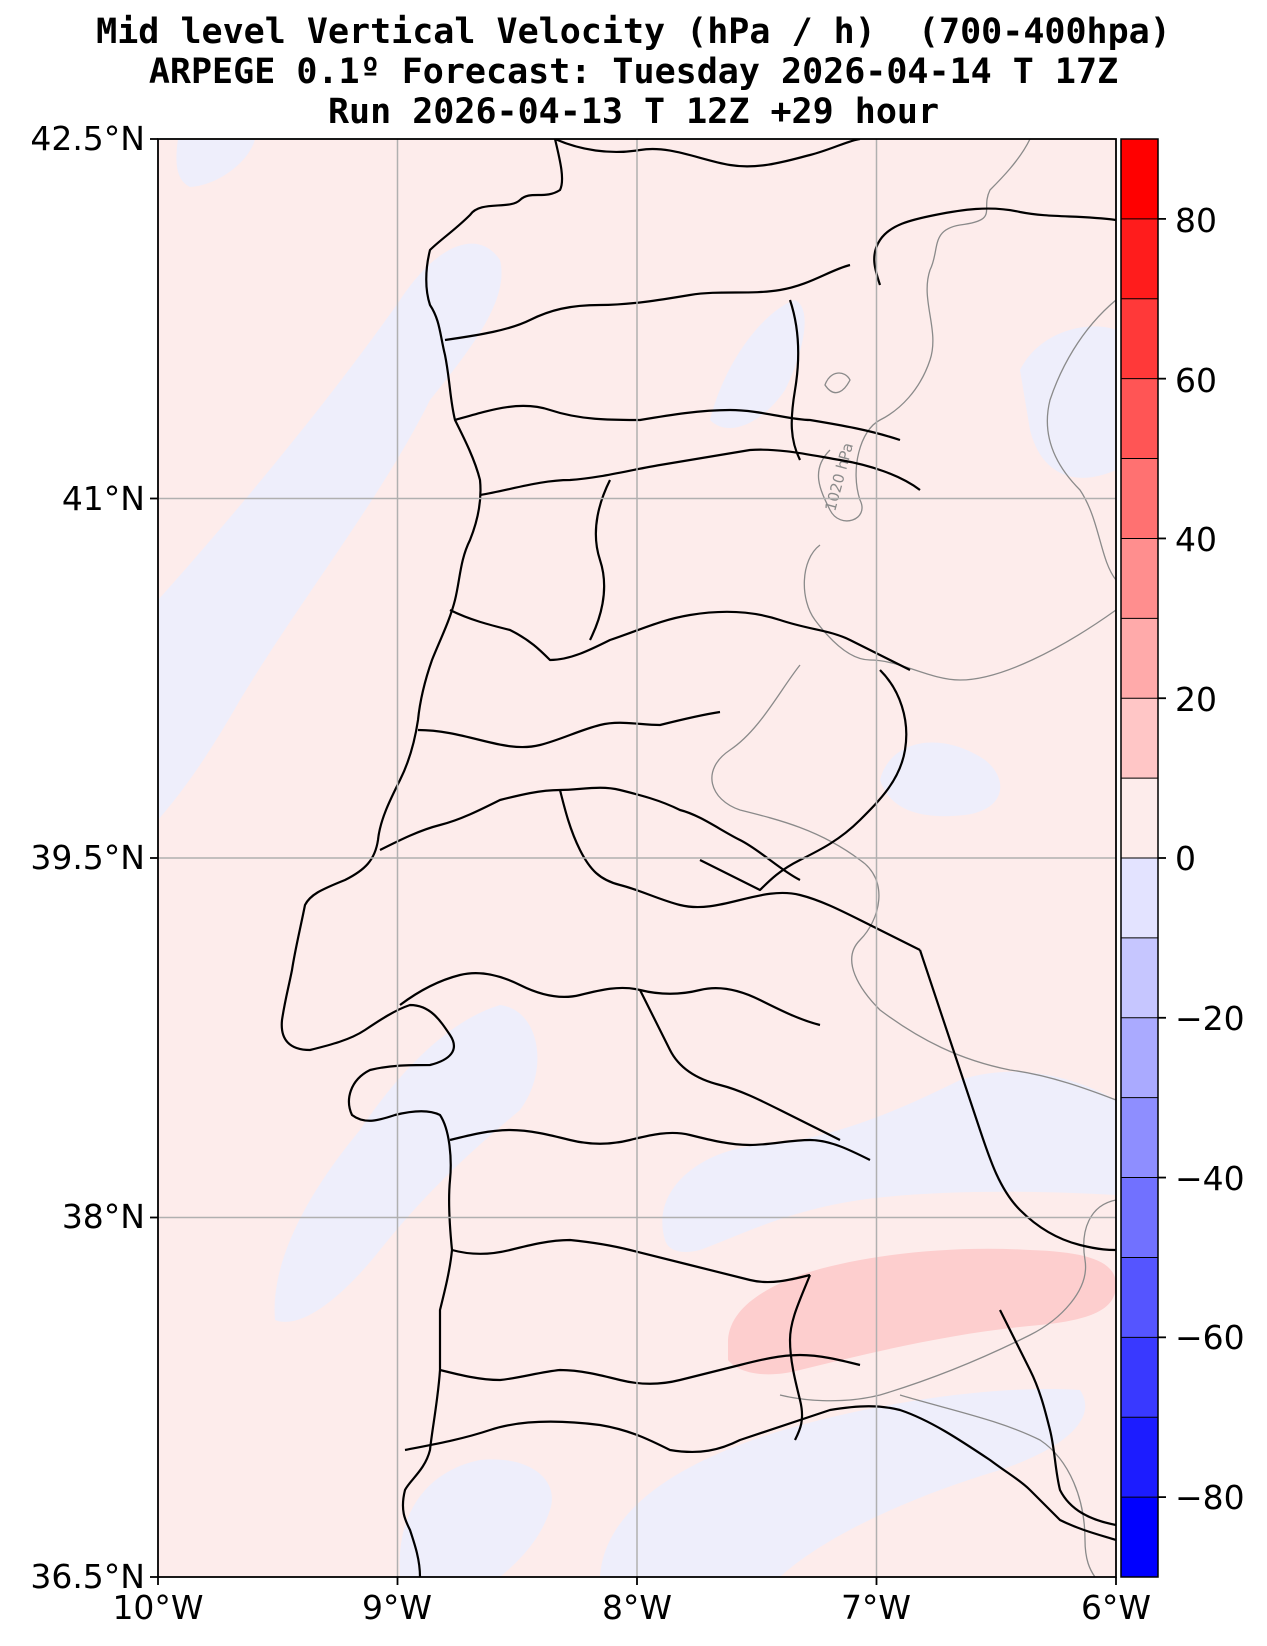 The image size is (1267, 1646). I want to click on isobar-closed-small, so click(837, 383).